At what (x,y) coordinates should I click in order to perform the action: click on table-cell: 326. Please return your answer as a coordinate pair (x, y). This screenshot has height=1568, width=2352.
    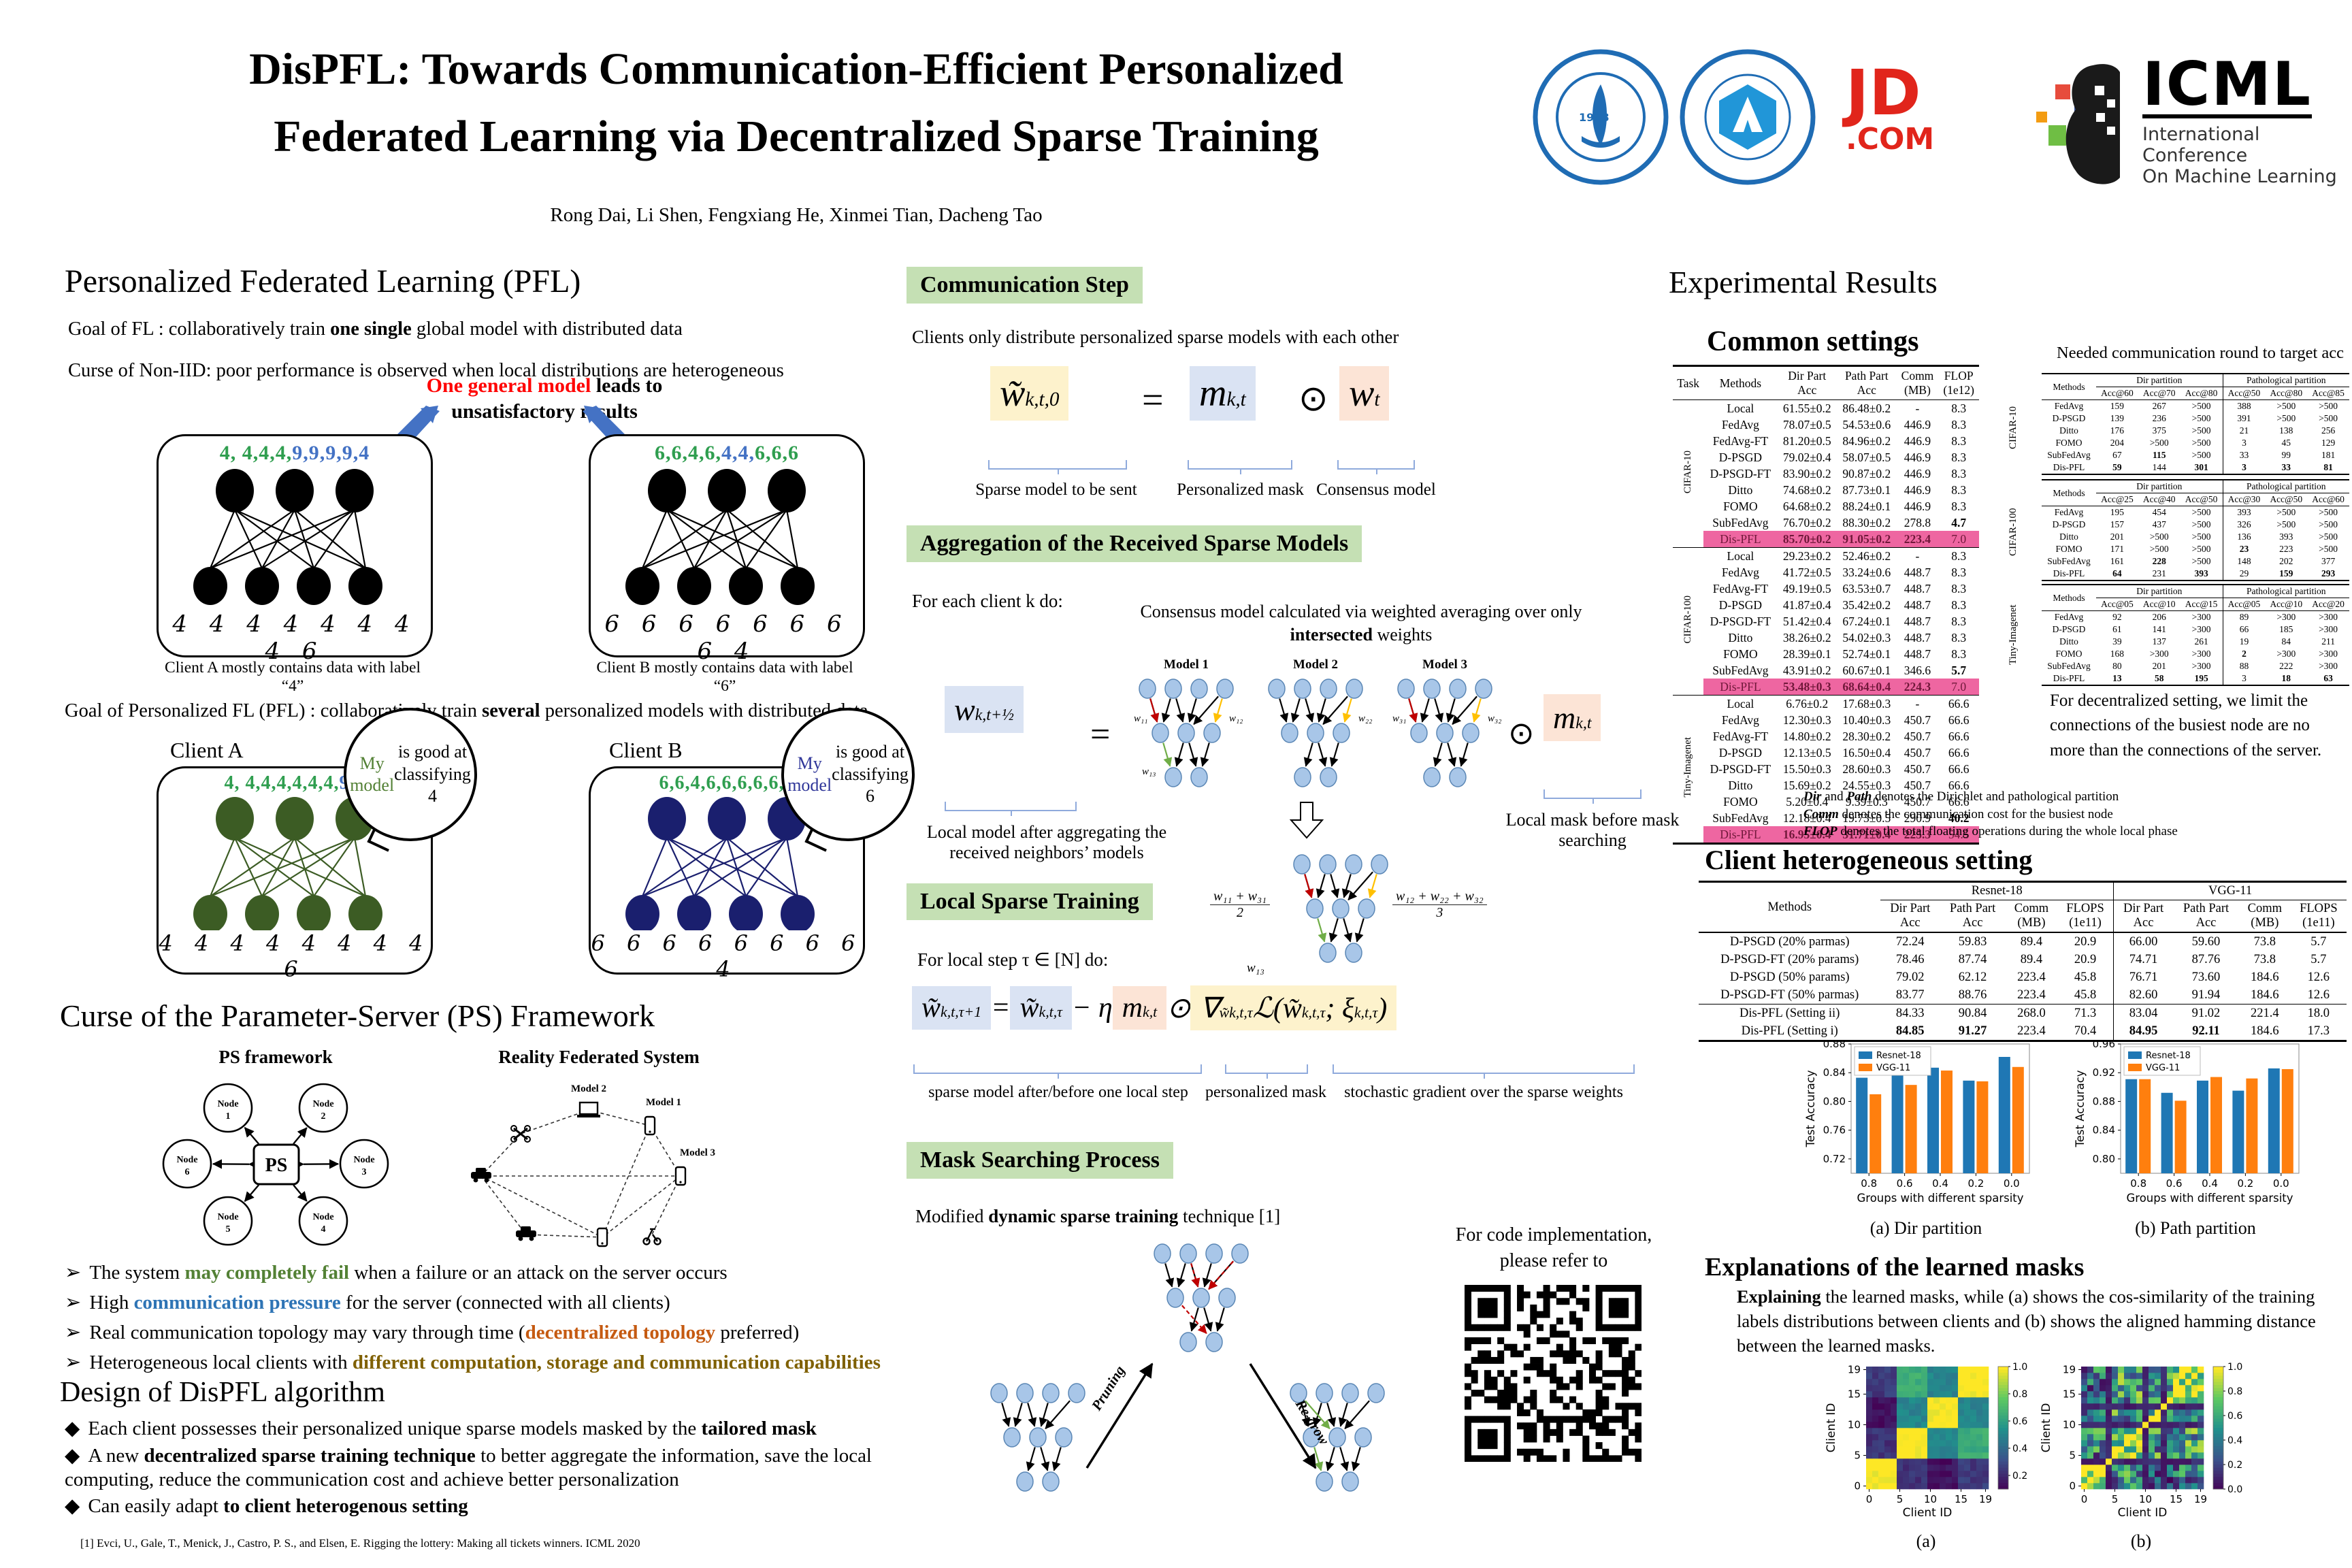
    Looking at the image, I should click on (2244, 525).